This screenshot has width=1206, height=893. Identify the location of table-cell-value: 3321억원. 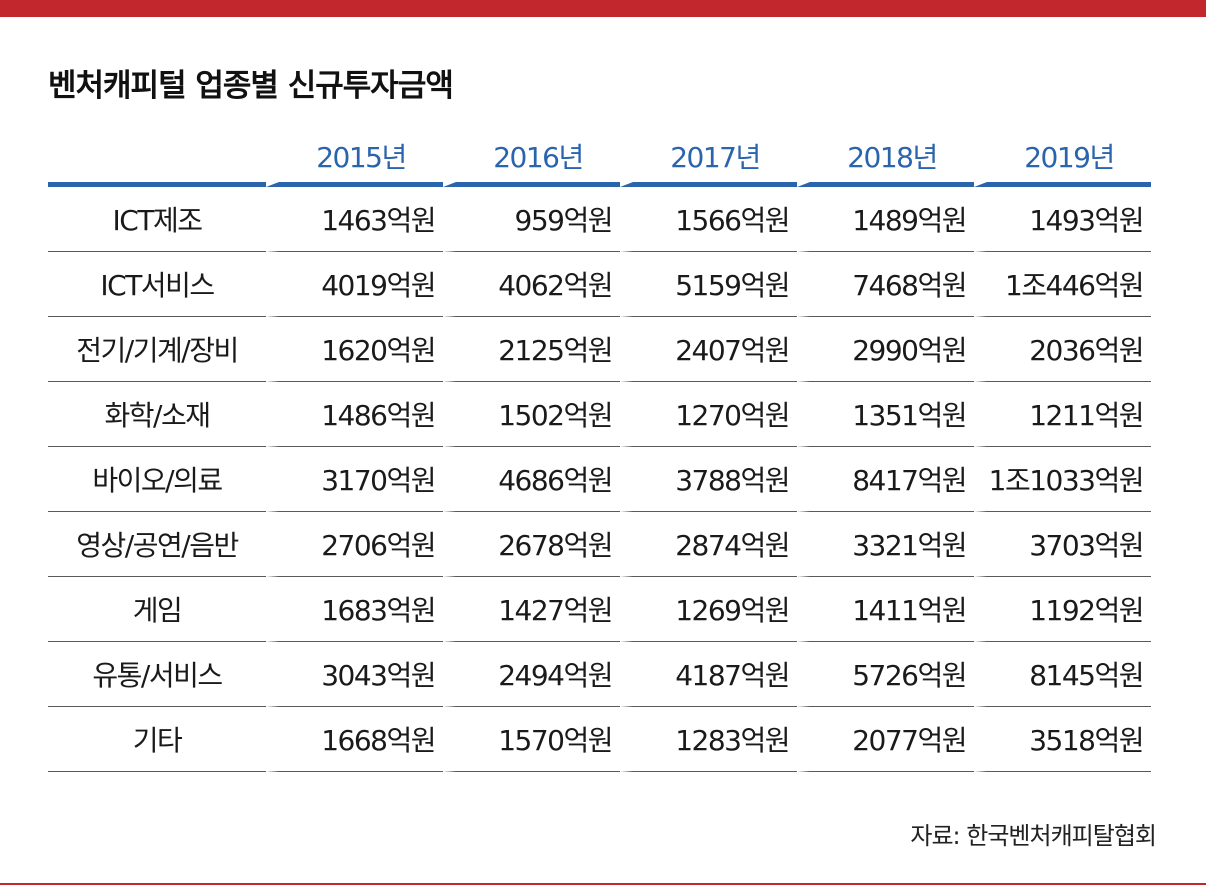
(885, 544).